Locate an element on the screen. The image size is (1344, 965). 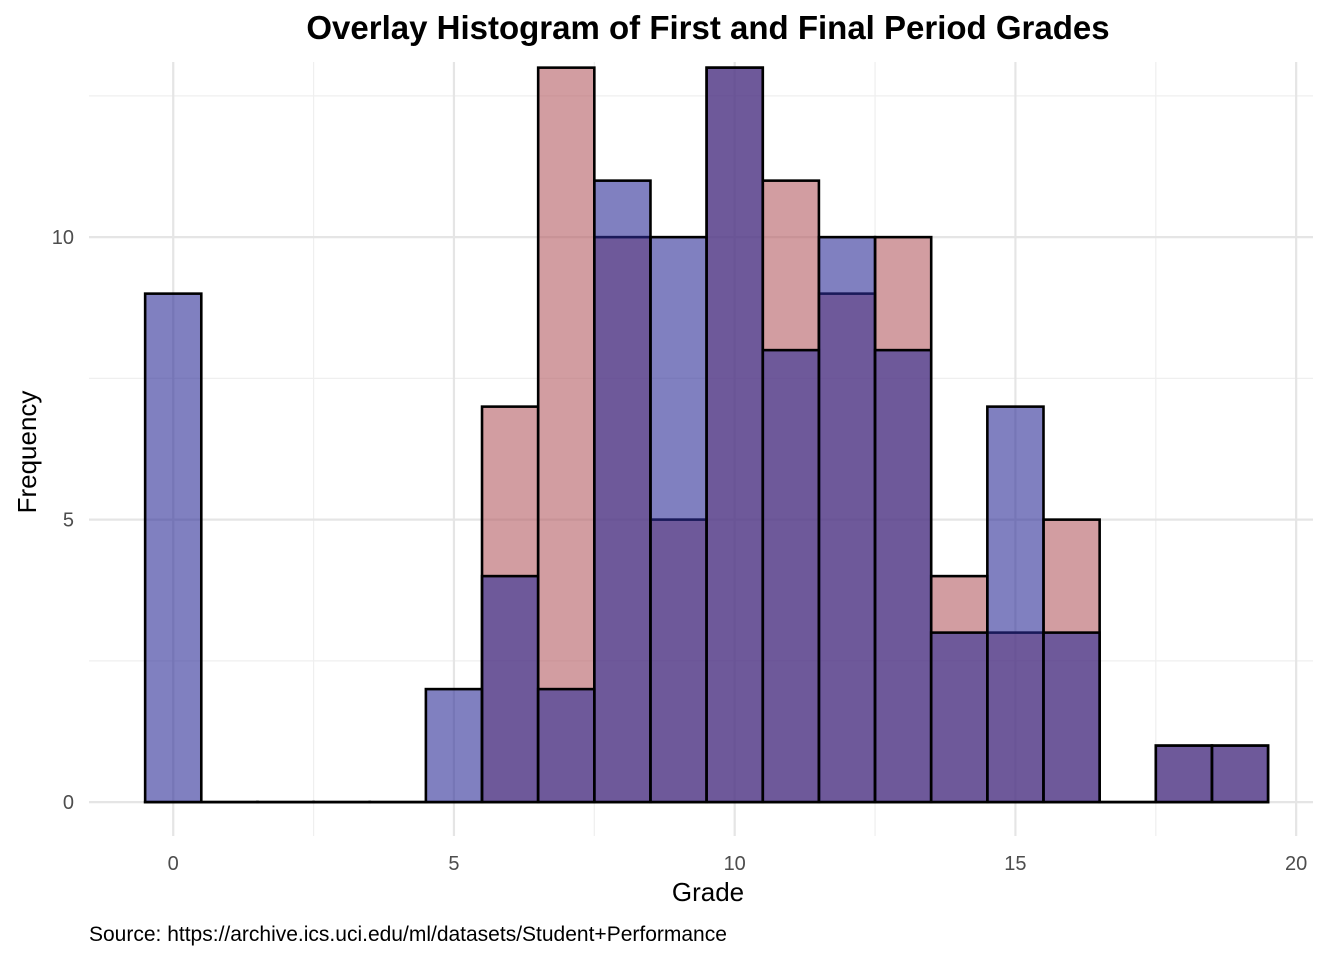
y-axis-title: Frequency is located at coordinates (27, 452).